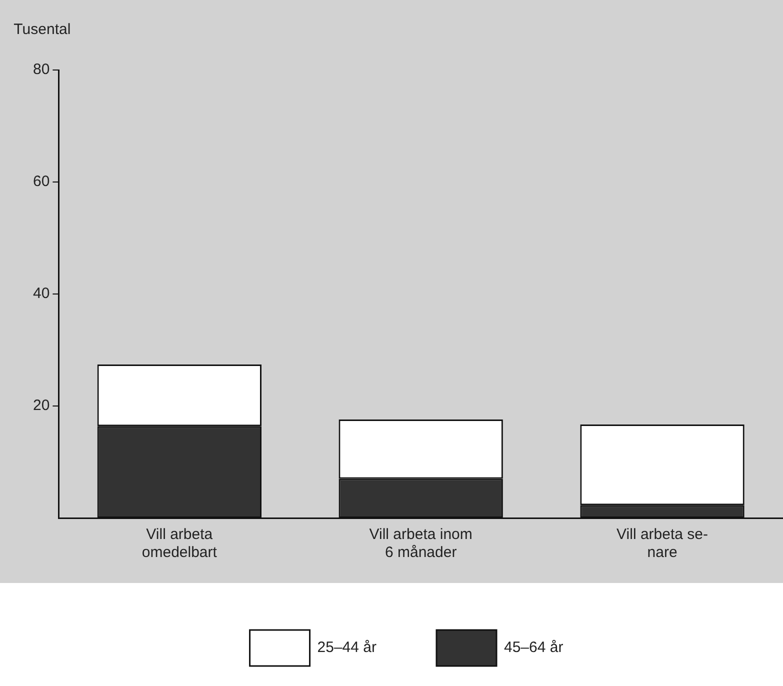 The image size is (783, 686). What do you see at coordinates (180, 544) in the screenshot?
I see `x-tick-label: Vill arbeta omedelbart` at bounding box center [180, 544].